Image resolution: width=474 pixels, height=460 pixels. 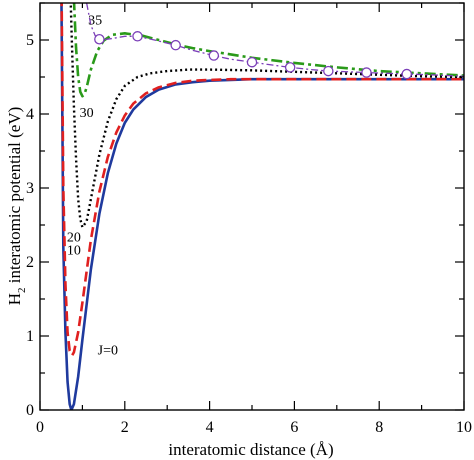 What do you see at coordinates (108, 351) in the screenshot?
I see `curve-label: J=0` at bounding box center [108, 351].